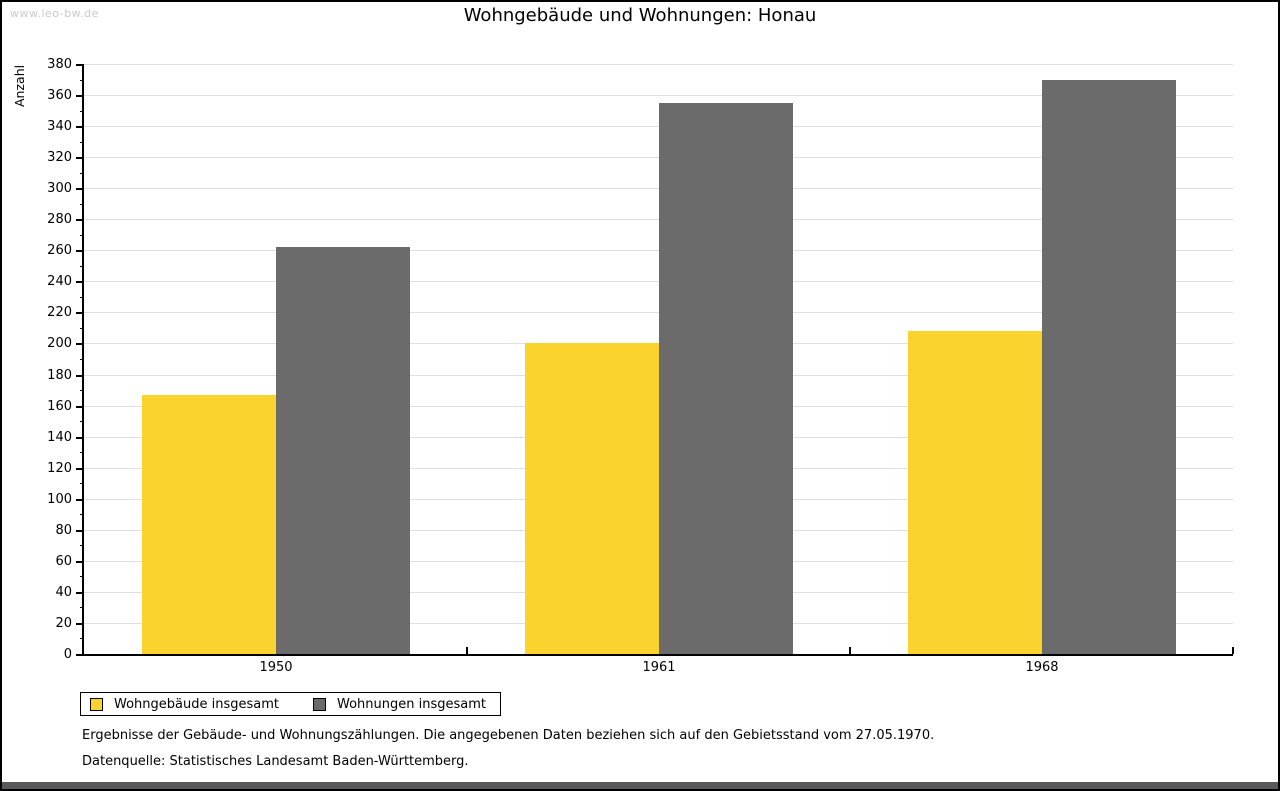 This screenshot has width=1280, height=791. Describe the element at coordinates (290, 704) in the screenshot. I see `legend: Wohngebäude insgesamt Wohnungen insgesamt` at that location.